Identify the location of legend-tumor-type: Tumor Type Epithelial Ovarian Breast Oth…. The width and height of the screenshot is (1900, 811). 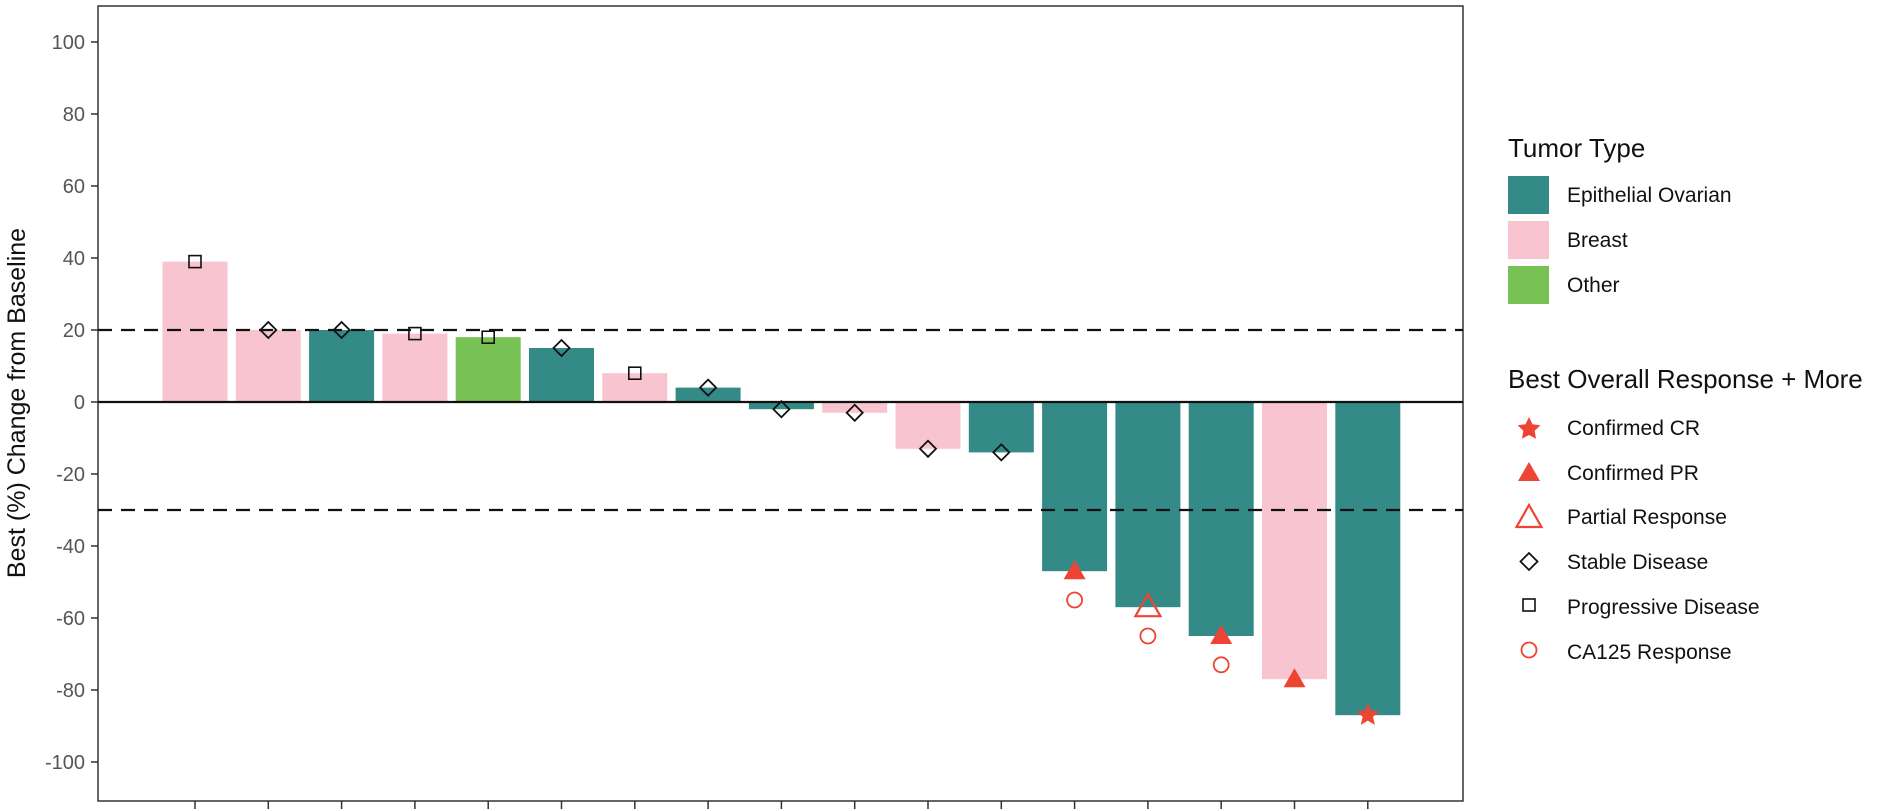
(1620, 218).